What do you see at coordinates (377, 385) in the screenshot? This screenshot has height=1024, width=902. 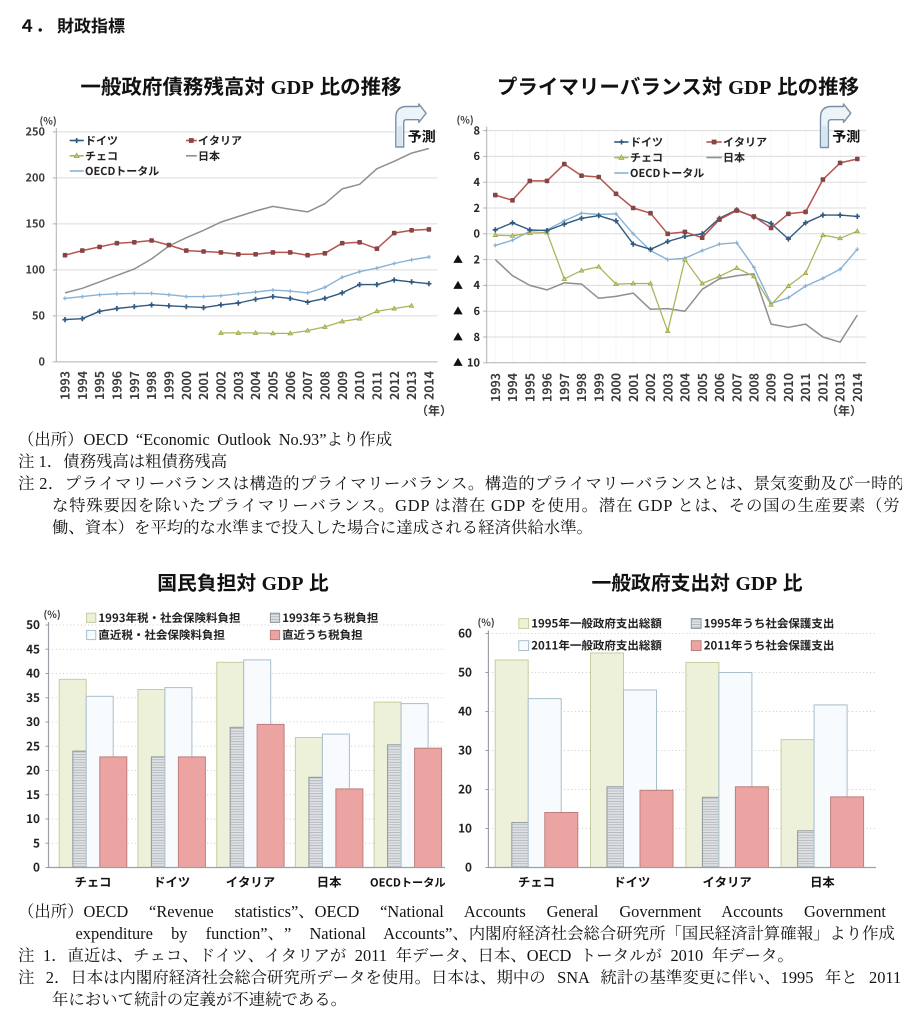 I see `svg-text: 2011` at bounding box center [377, 385].